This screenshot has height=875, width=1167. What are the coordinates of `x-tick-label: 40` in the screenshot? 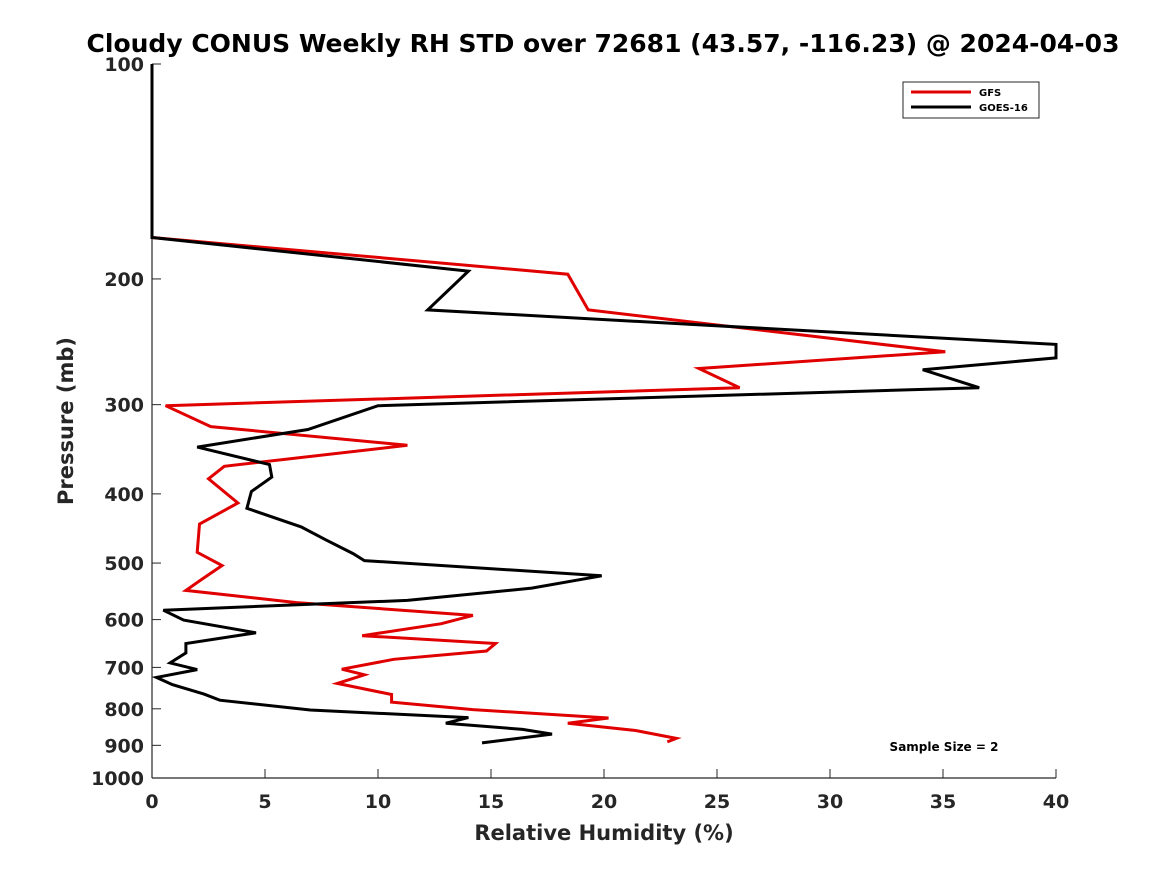 It's located at (1056, 802).